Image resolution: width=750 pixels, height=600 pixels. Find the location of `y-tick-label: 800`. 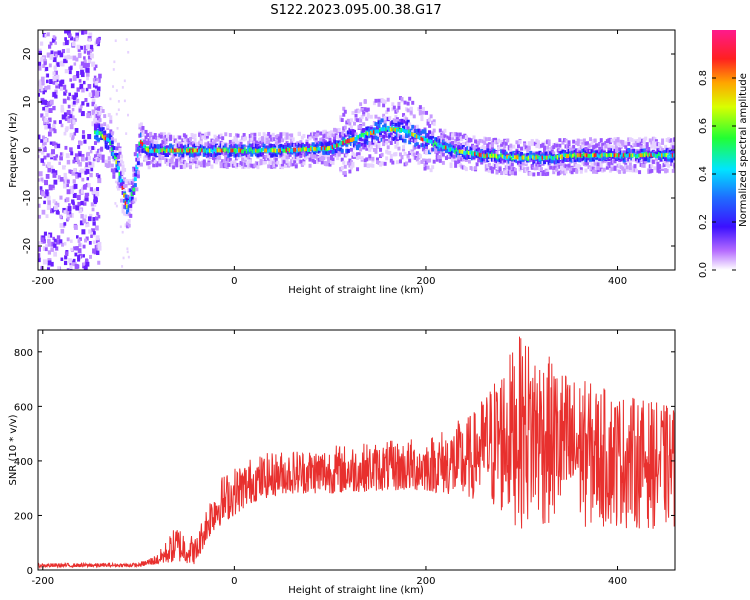

y-tick-label: 800 is located at coordinates (23, 353).